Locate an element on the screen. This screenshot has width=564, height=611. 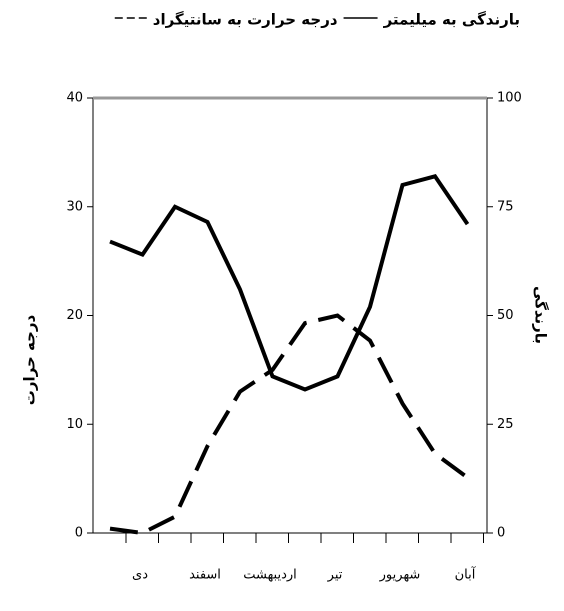
y-tick-label: 0 is located at coordinates (79, 533).